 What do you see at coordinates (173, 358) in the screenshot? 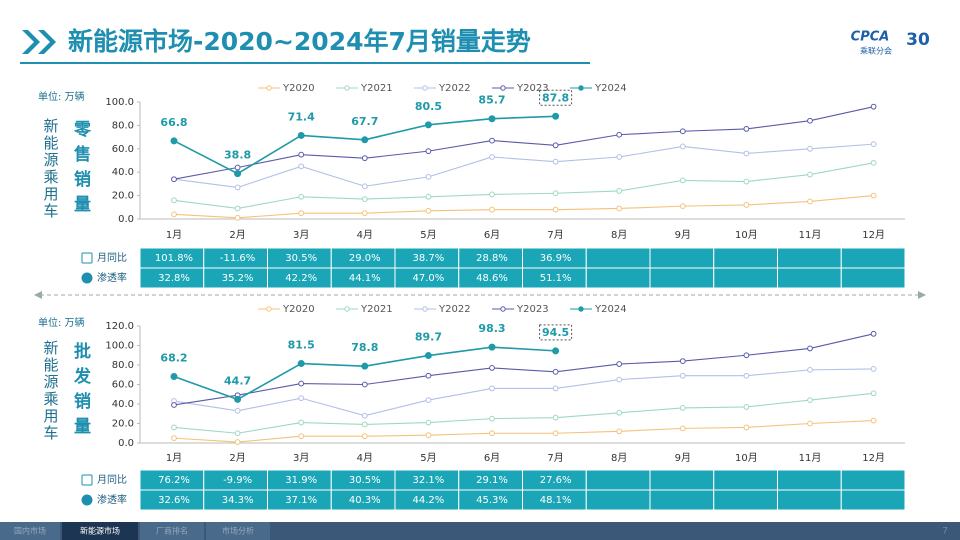
I see `data-label: 68.2` at bounding box center [173, 358].